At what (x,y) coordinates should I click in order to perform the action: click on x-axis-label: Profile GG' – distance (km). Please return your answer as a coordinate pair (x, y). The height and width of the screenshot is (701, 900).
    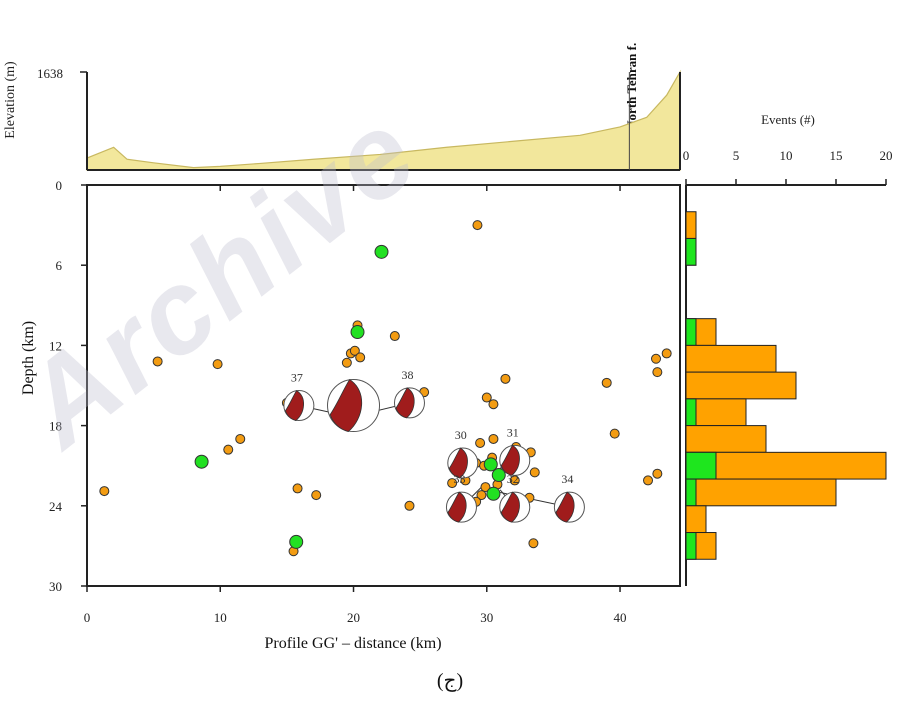
    Looking at the image, I should click on (352, 643).